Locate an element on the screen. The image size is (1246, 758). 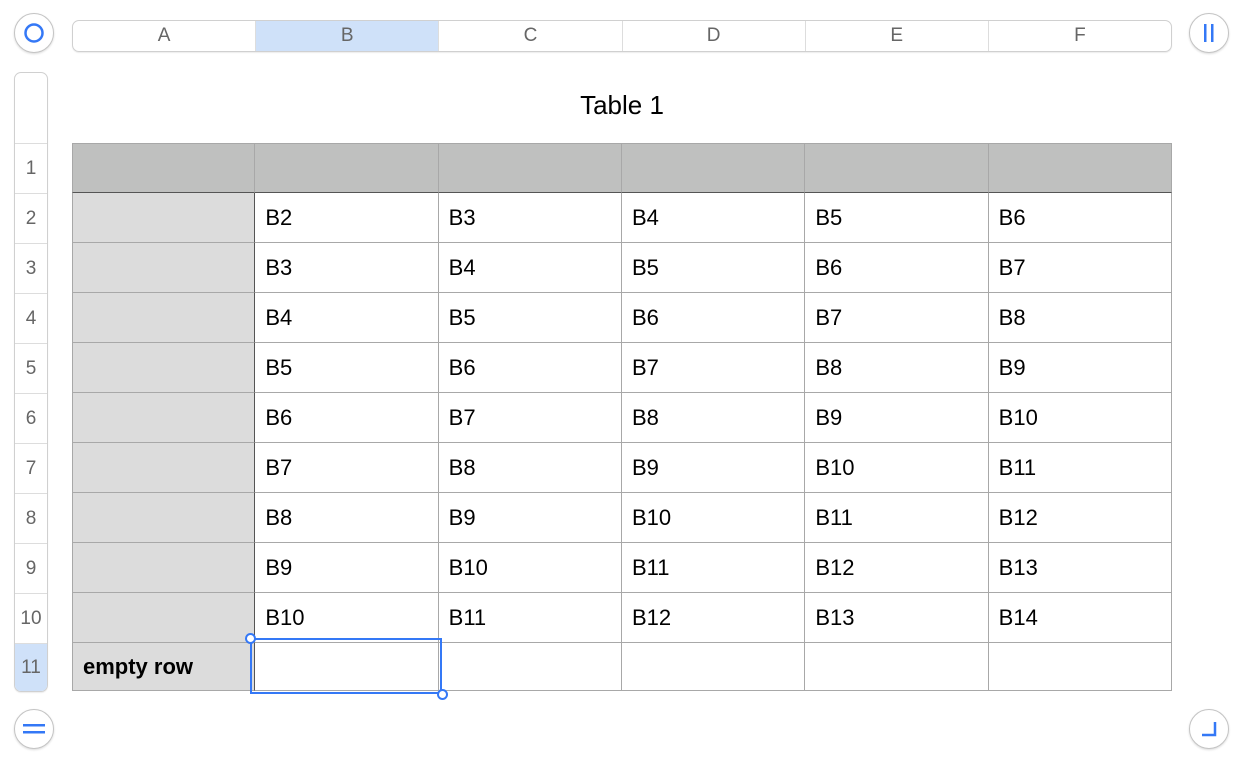
cell-D10: B12 is located at coordinates (714, 618).